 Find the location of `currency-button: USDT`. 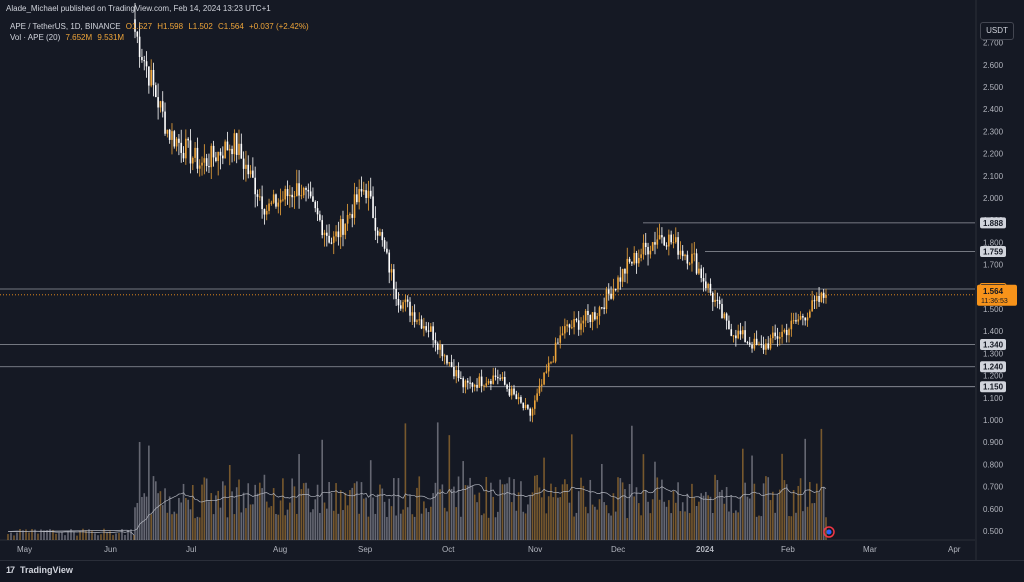

currency-button: USDT is located at coordinates (997, 31).